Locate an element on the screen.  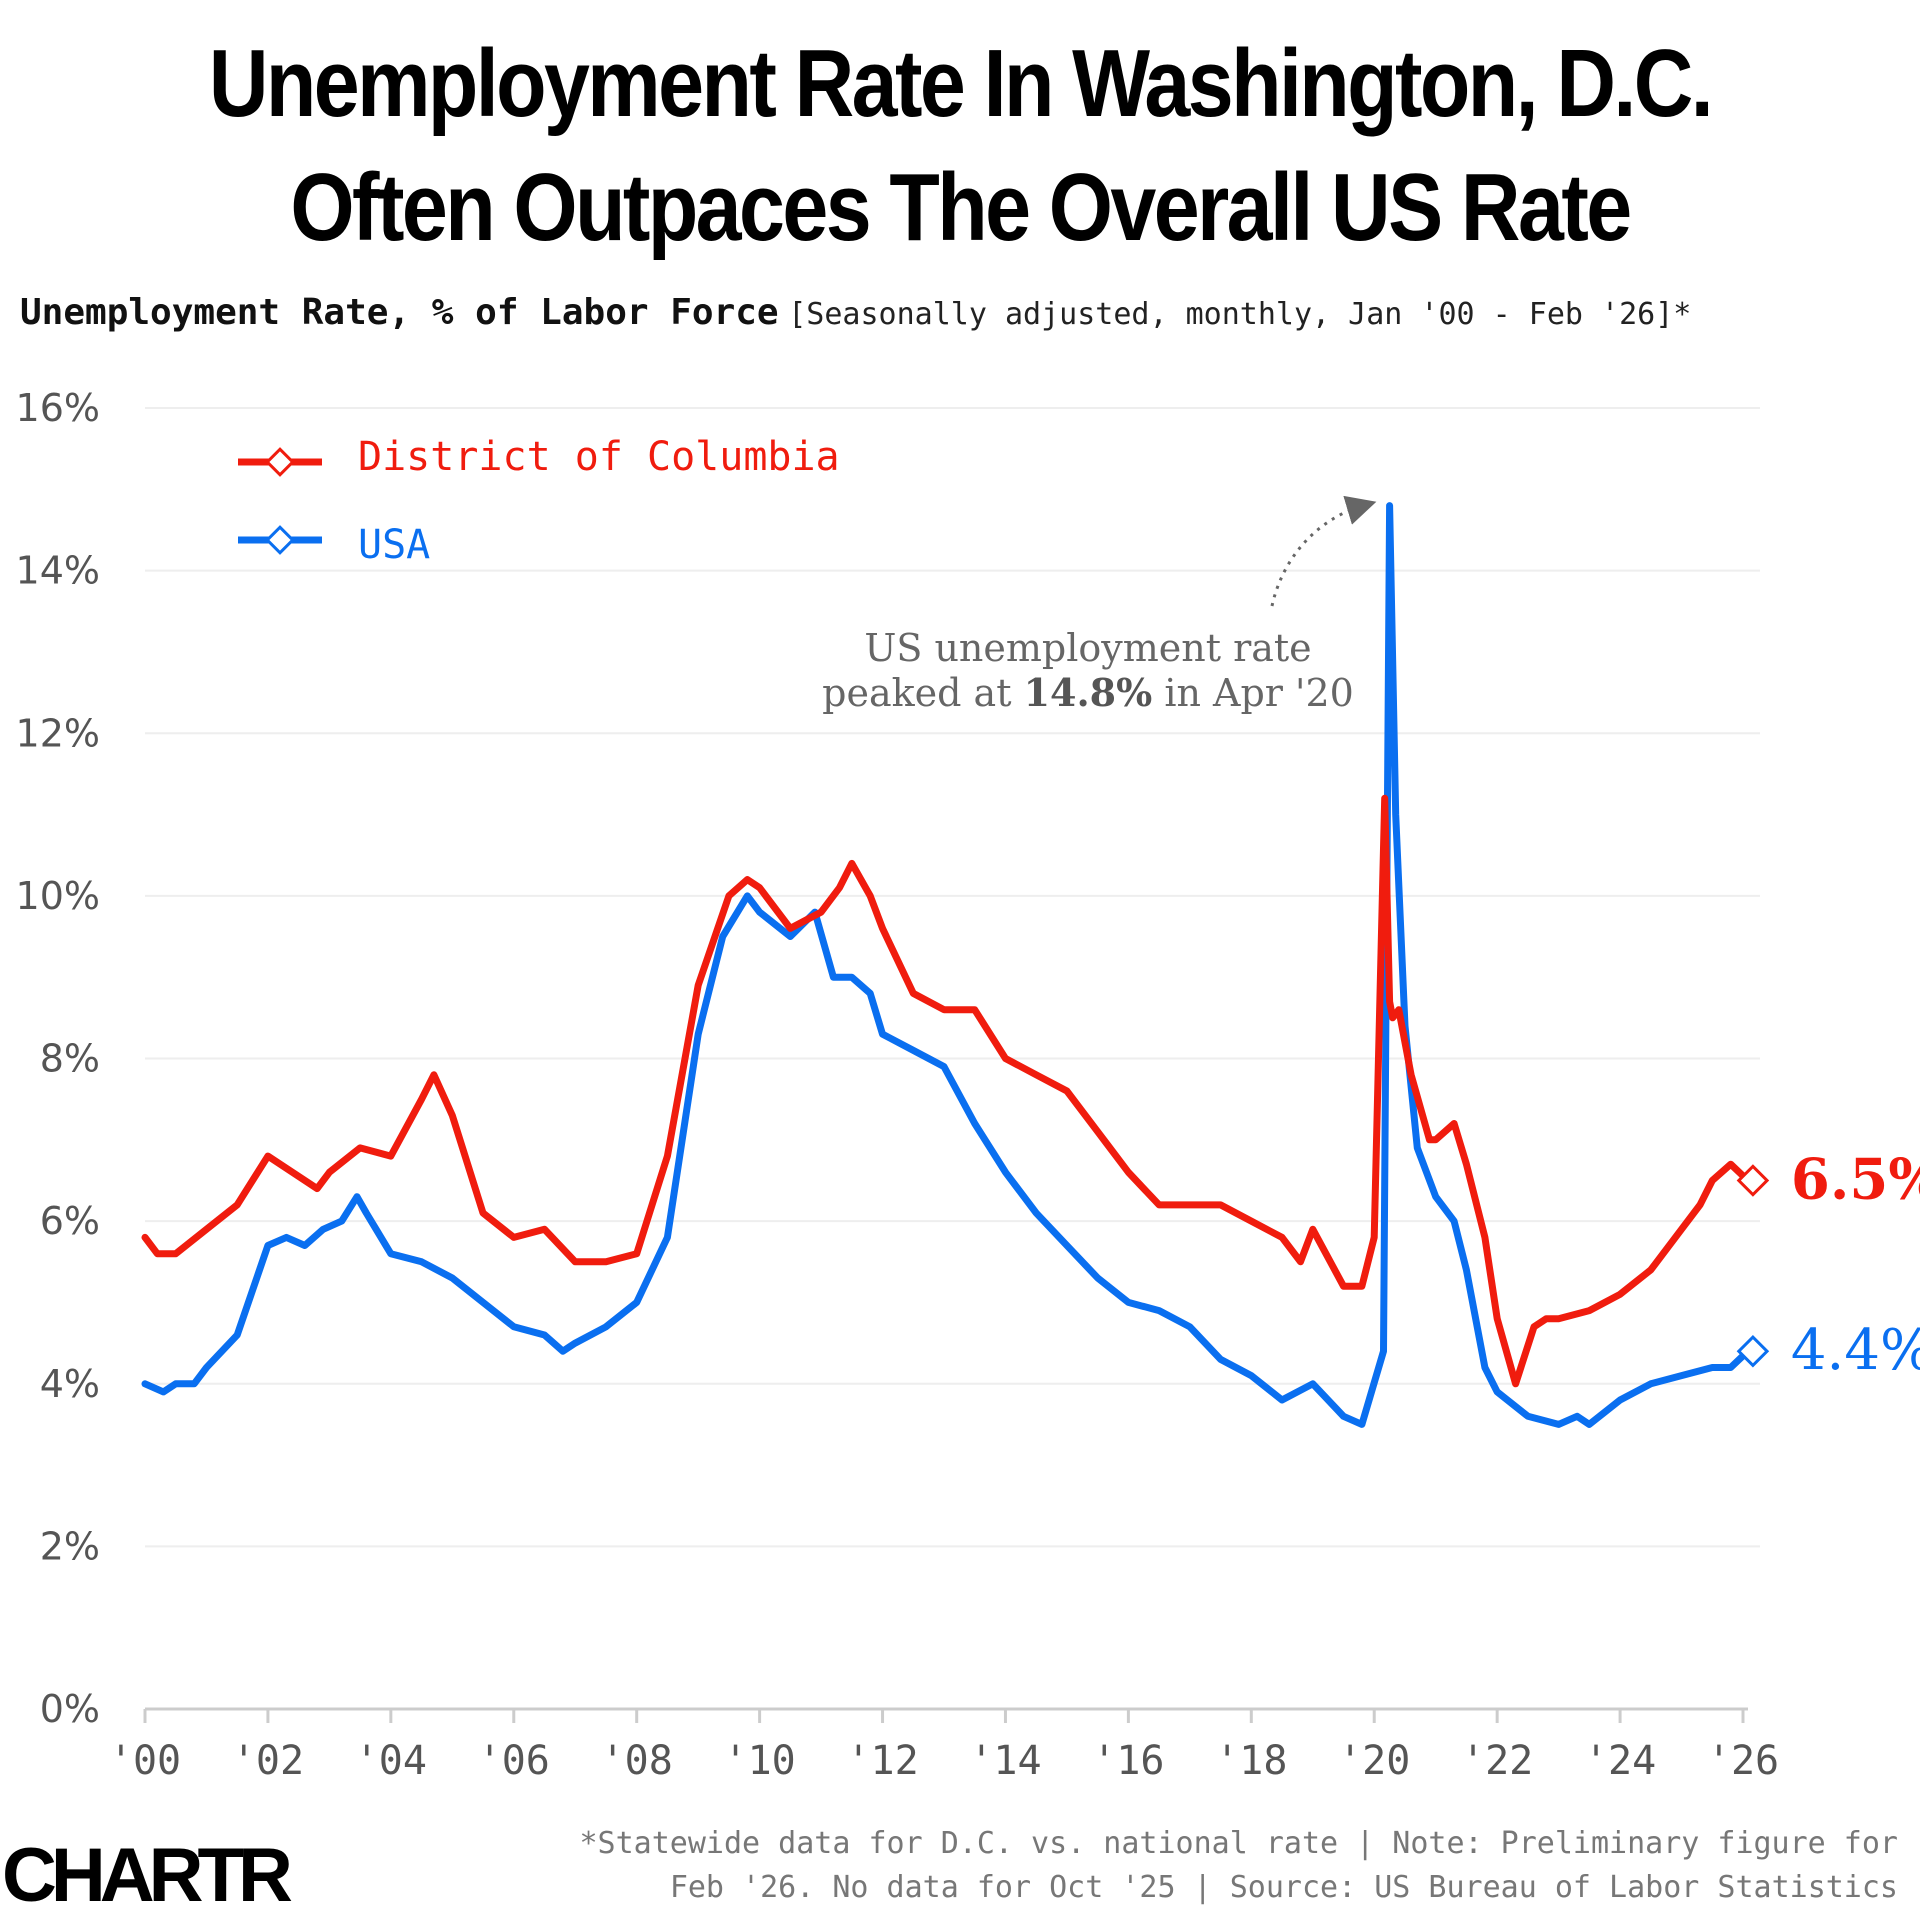
x-tick-label: '08 is located at coordinates (637, 1761).